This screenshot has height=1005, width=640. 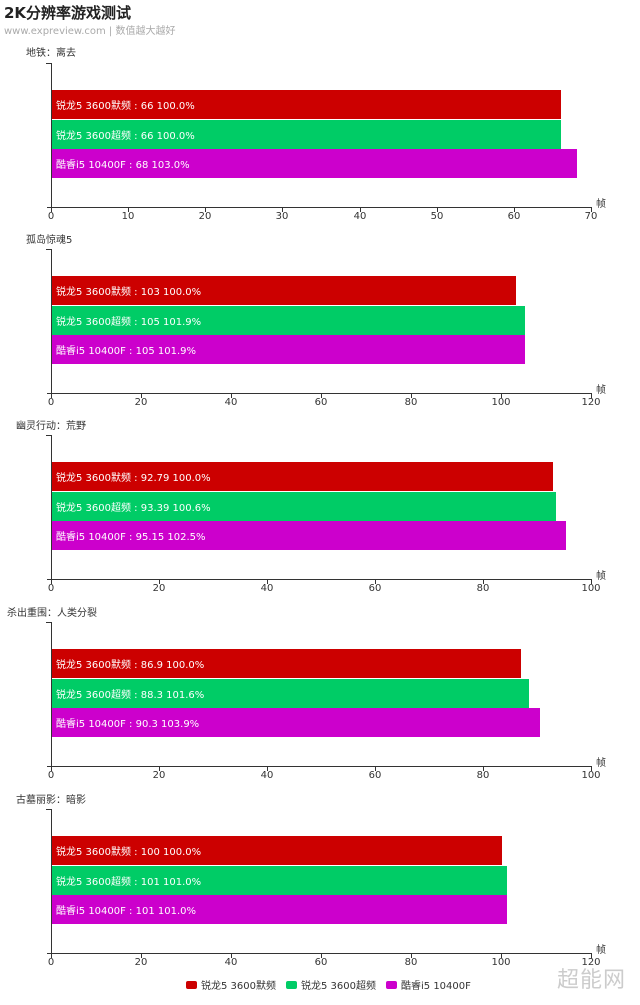 What do you see at coordinates (133, 478) in the screenshot?
I see `bar-label: 锐龙5 3600默频 : 92.79 100.0%` at bounding box center [133, 478].